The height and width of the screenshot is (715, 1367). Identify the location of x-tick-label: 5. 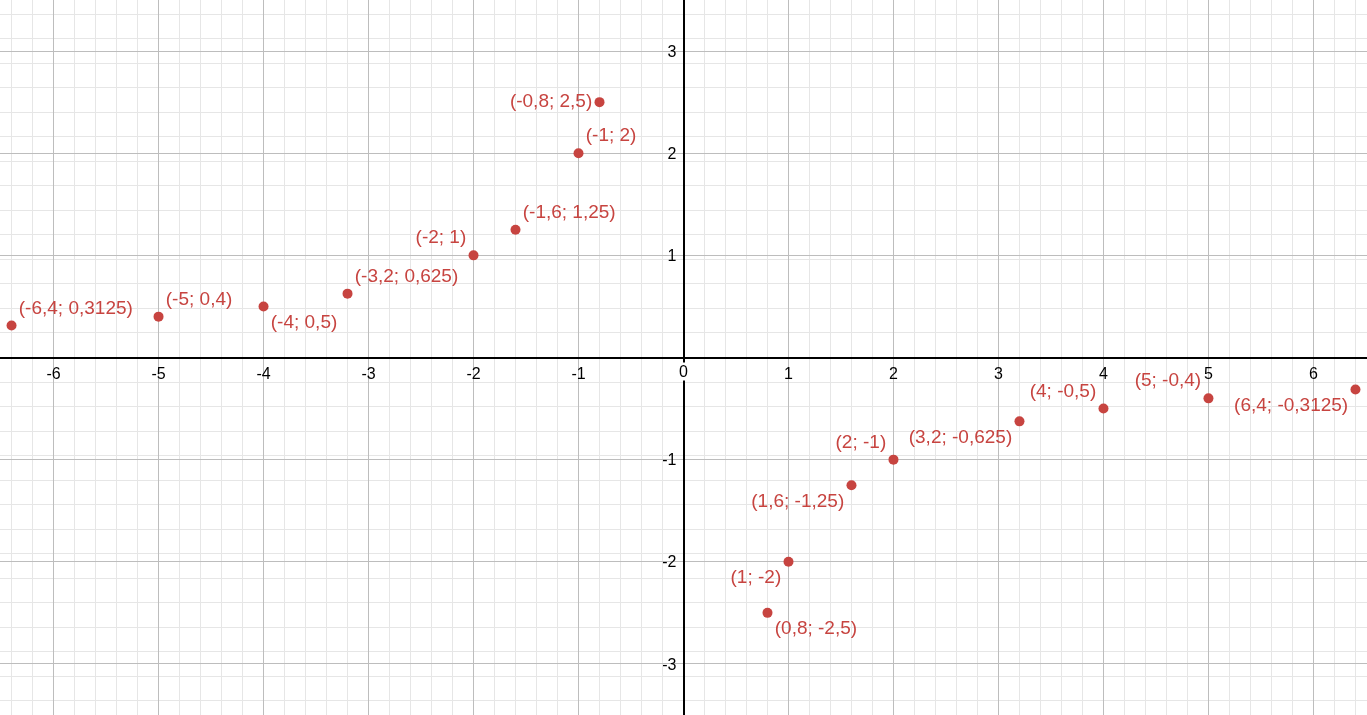
(1209, 373).